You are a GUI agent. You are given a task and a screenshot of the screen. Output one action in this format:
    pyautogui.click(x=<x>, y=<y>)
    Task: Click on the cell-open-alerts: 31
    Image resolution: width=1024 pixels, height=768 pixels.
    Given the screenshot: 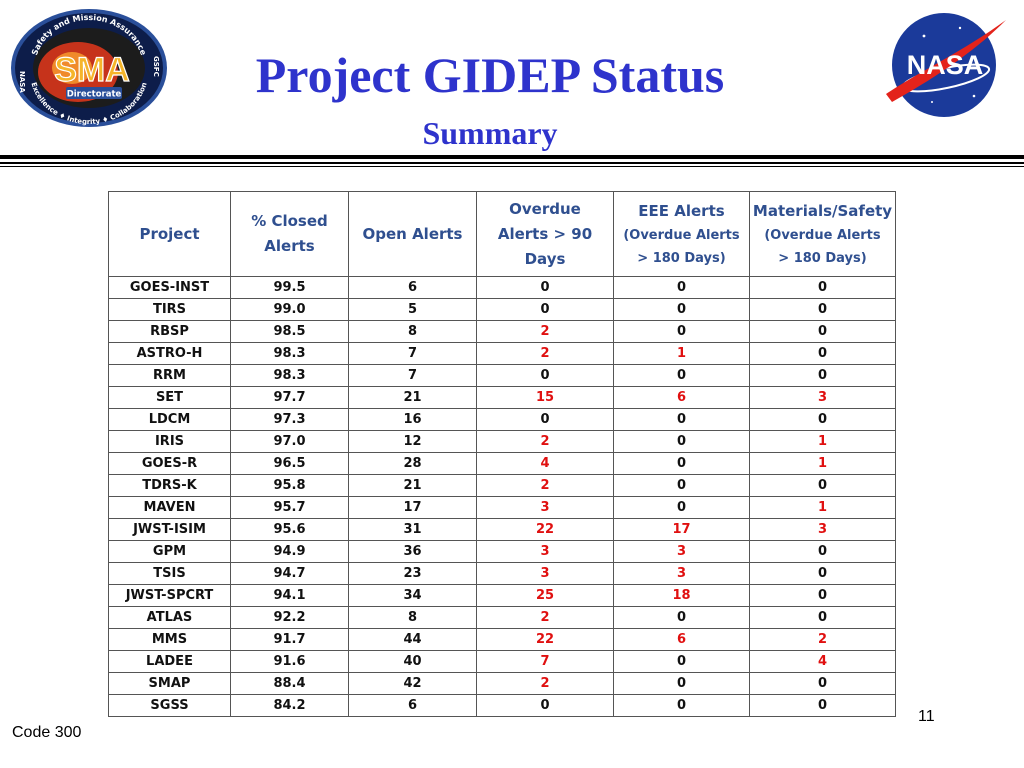 What is the action you would take?
    pyautogui.click(x=412, y=529)
    